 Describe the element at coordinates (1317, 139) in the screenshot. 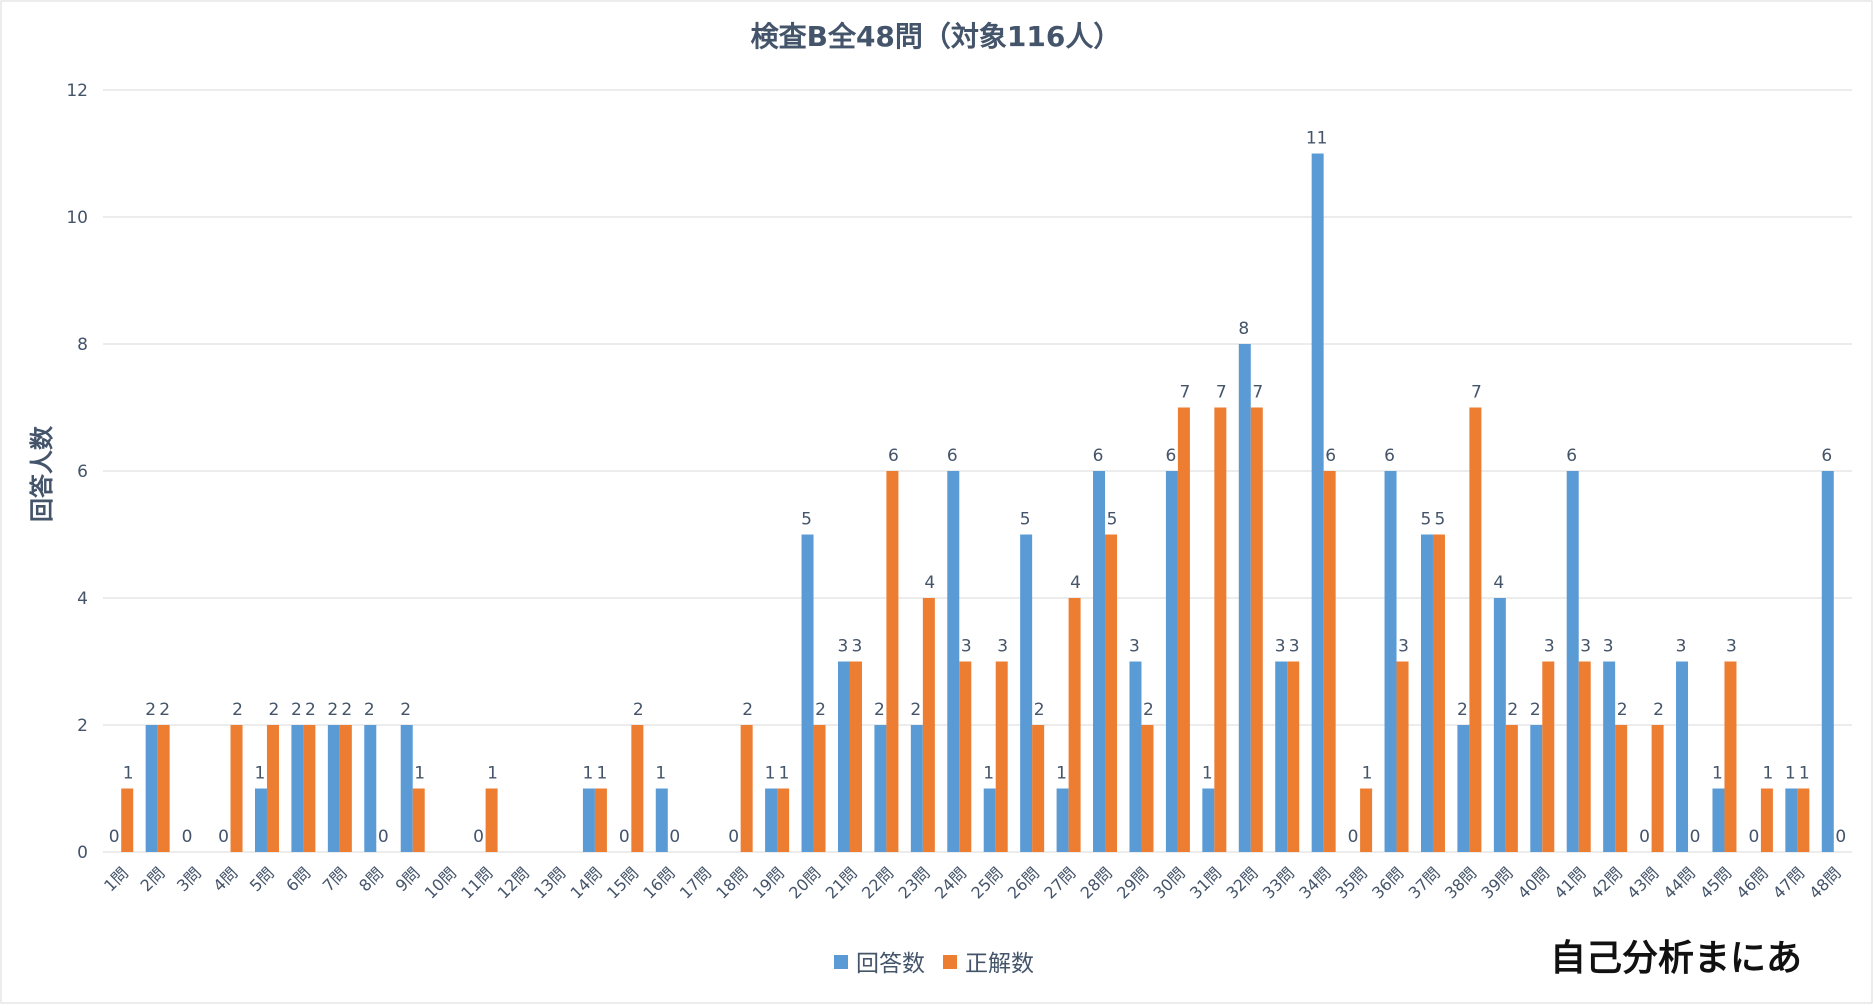

I see `data-label: 11` at that location.